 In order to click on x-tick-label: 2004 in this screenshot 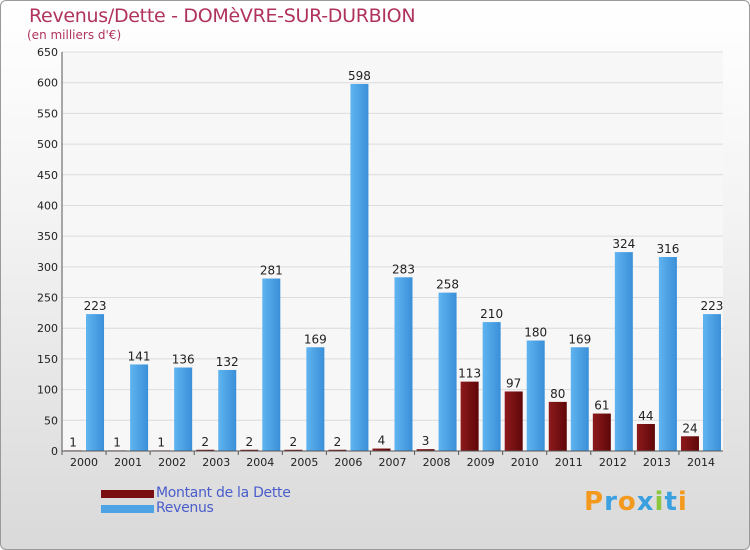, I will do `click(260, 462)`.